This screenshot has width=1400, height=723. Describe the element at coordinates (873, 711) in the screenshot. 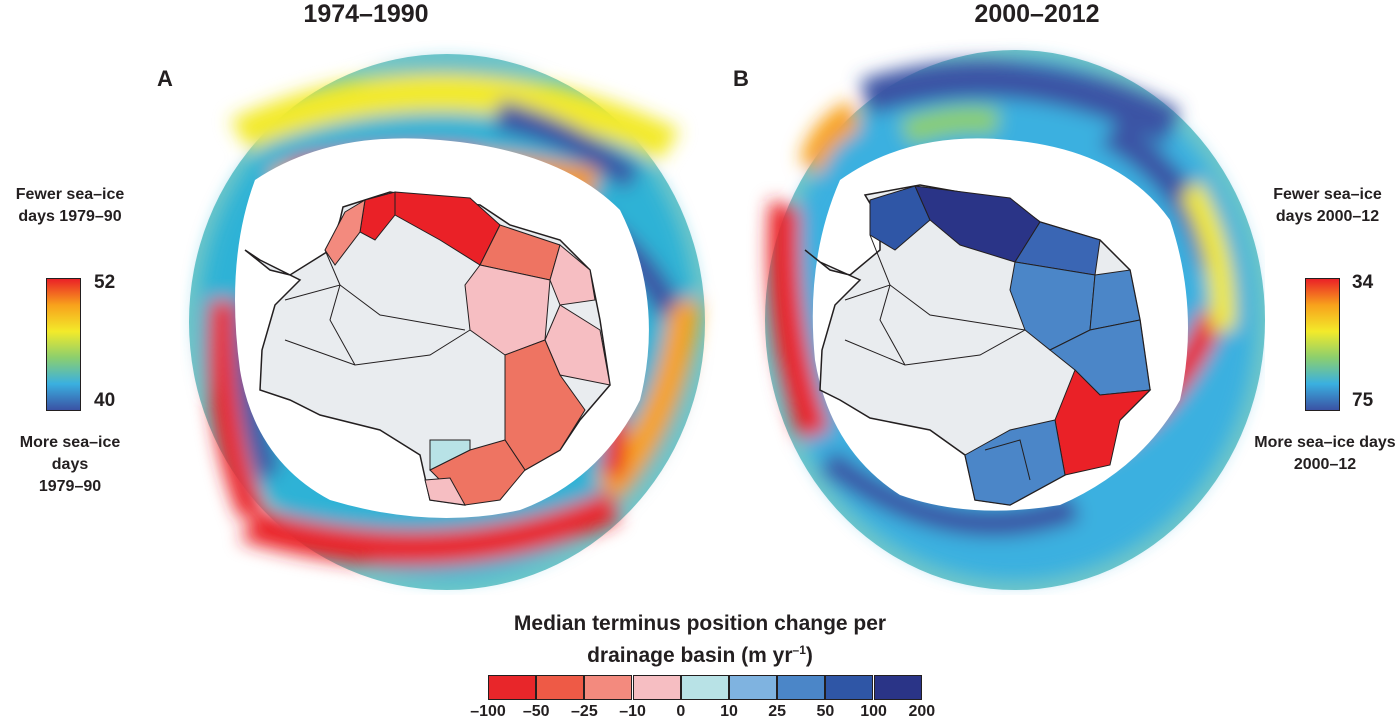

I see `legend-tick-8: 100` at that location.